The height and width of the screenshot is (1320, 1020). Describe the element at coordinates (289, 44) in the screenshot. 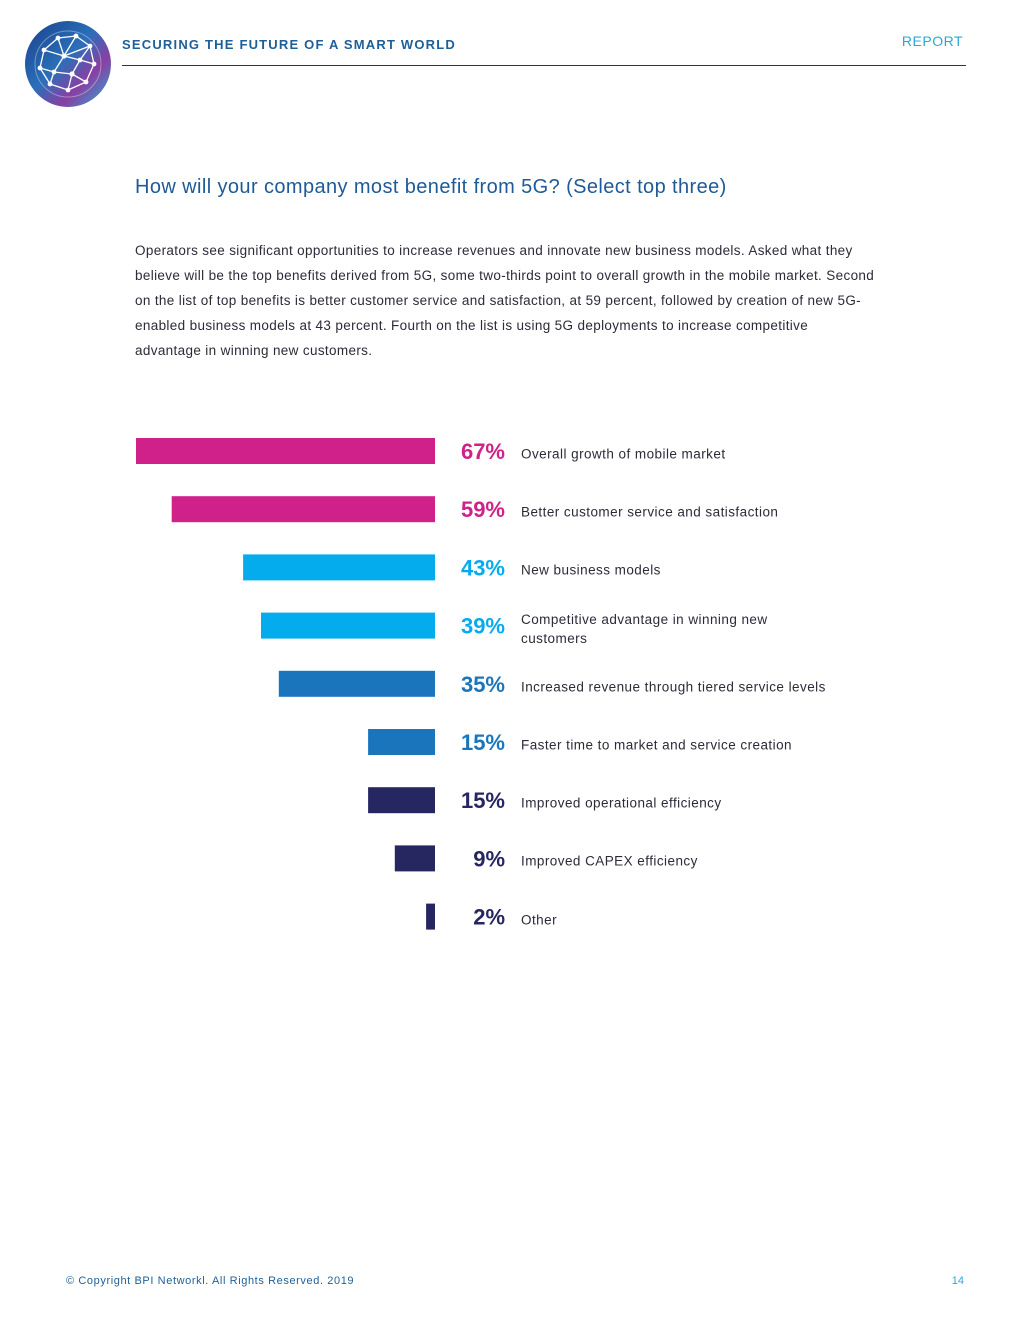

I see `header-title: SECURING THE FUTURE OF A SMART WORLD` at that location.